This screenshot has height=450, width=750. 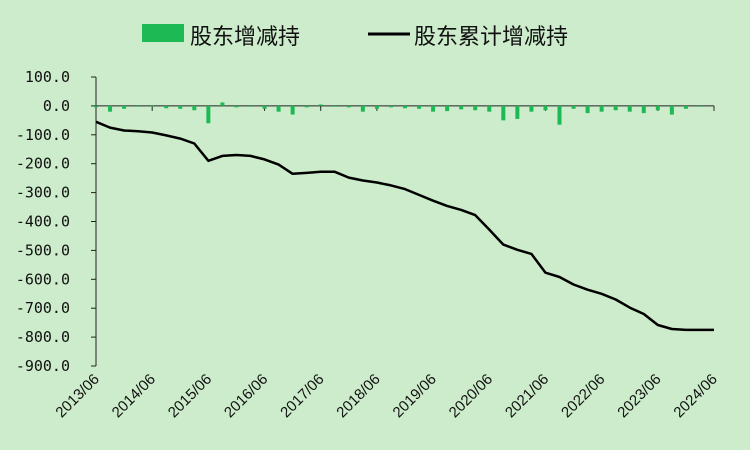 I want to click on x-tick-label: 2023/06, so click(x=639, y=396).